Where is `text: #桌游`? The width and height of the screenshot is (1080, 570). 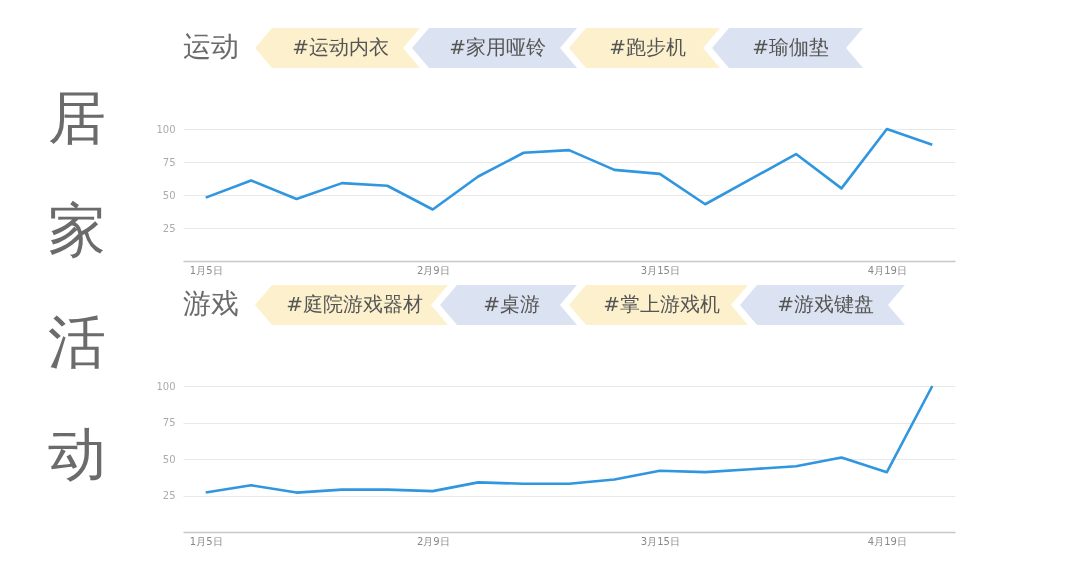
text: #桌游 is located at coordinates (511, 304).